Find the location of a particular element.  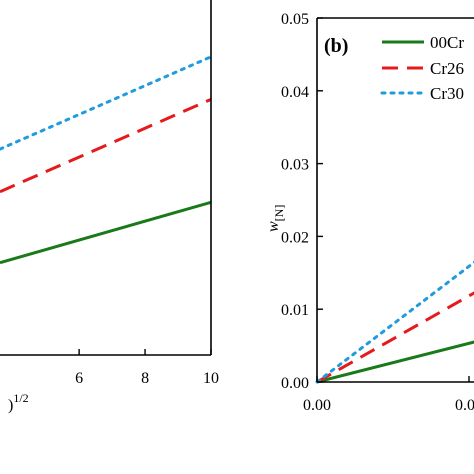

panel-b-y-tick-label: 0.04 is located at coordinates (295, 92).